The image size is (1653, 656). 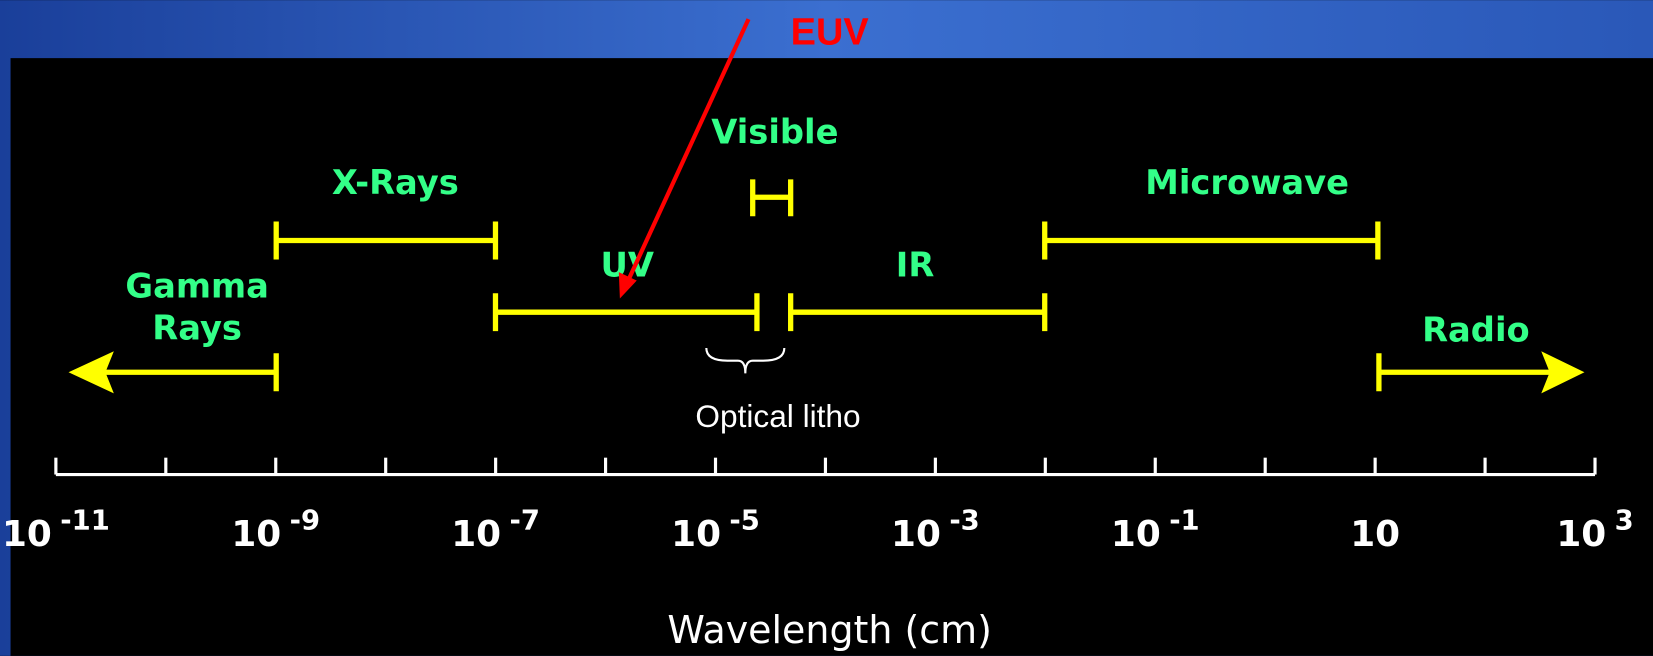 I want to click on euv-arrowhead, so click(x=627, y=285).